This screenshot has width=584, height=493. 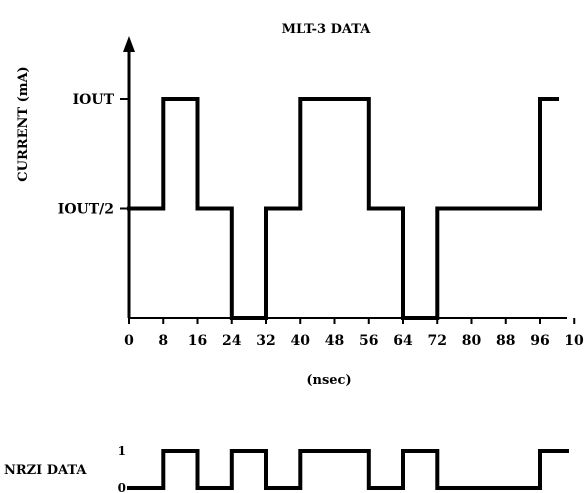 What do you see at coordinates (574, 341) in the screenshot?
I see `x-tick-label: 104` at bounding box center [574, 341].